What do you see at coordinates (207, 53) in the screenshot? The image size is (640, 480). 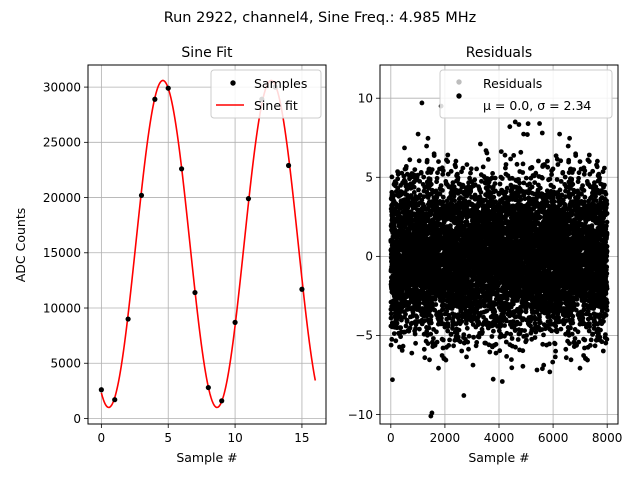 I see `sine-fit-title: Sine Fit` at bounding box center [207, 53].